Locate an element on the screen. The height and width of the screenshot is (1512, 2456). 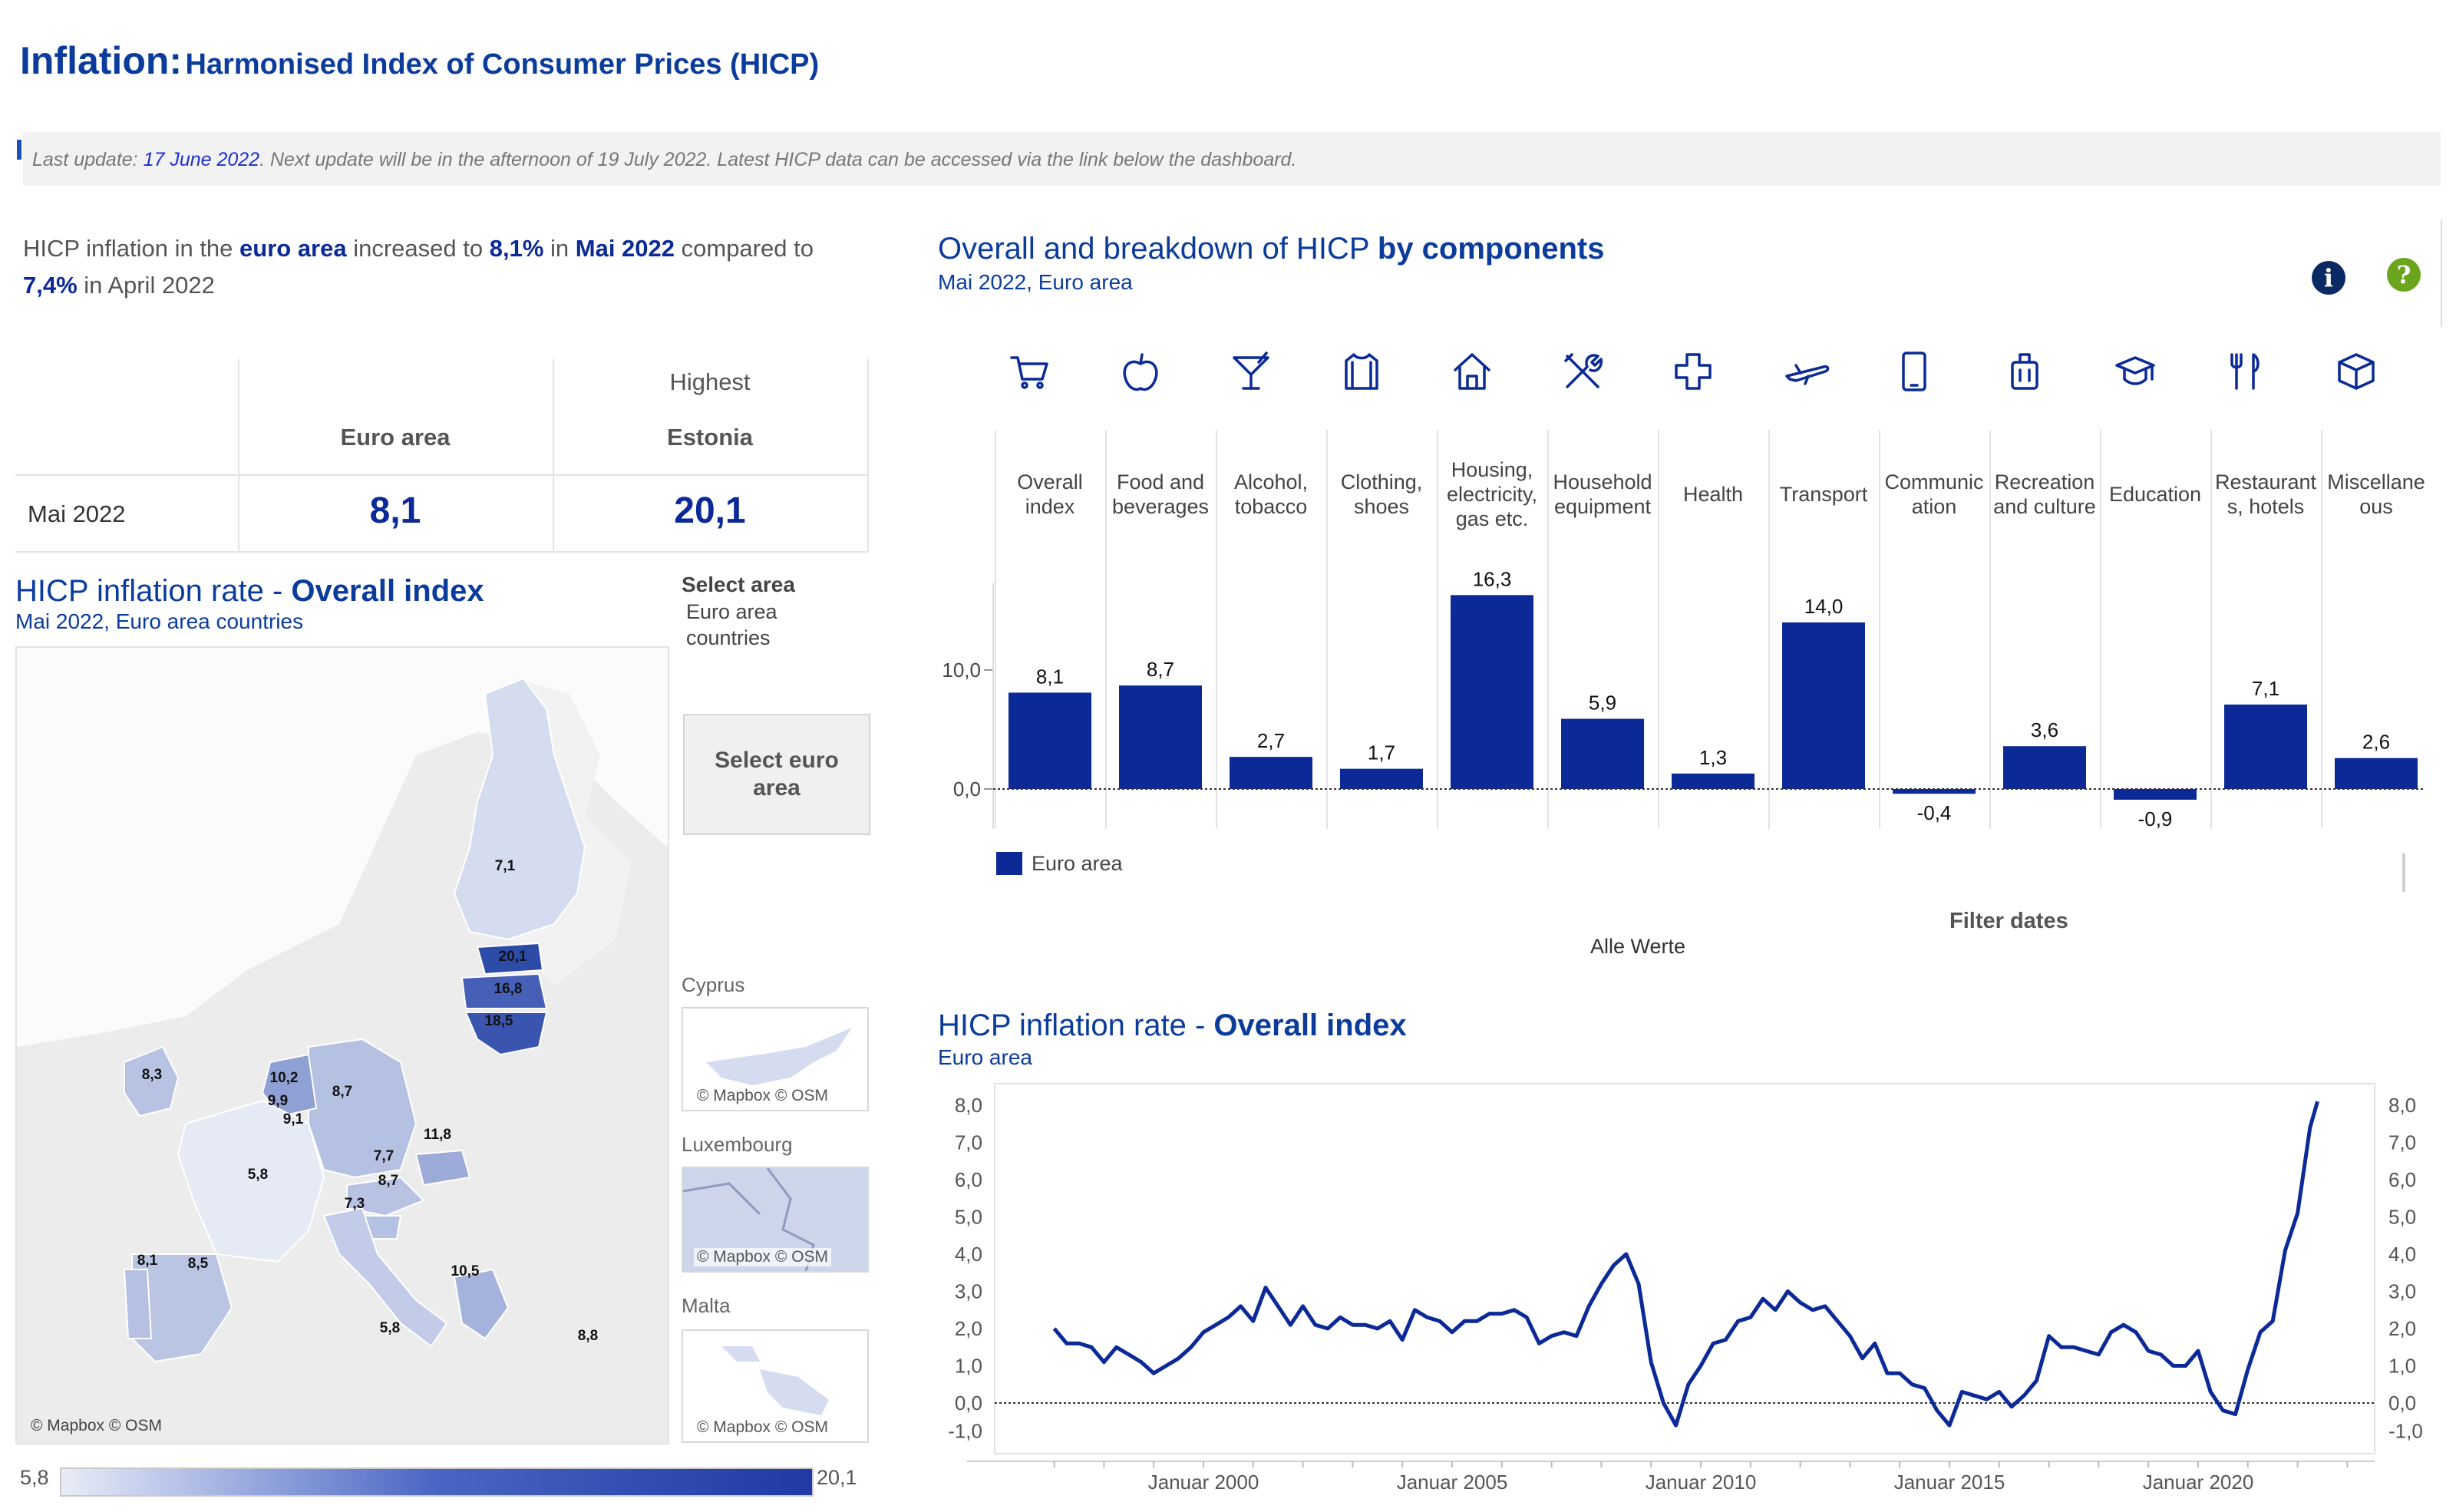
line-y-tick-label-left: -1,0 is located at coordinates (965, 1431).